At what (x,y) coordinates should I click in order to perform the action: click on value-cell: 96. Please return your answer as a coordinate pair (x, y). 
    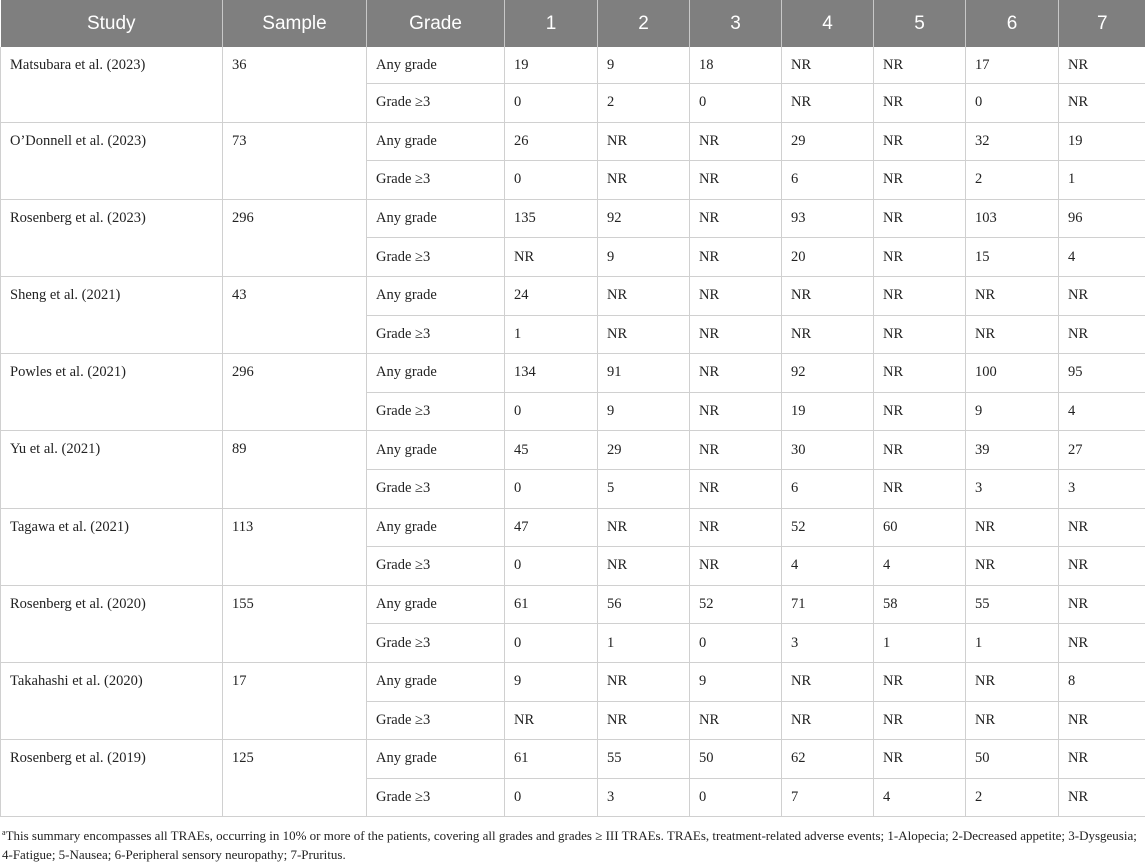
    Looking at the image, I should click on (1102, 218).